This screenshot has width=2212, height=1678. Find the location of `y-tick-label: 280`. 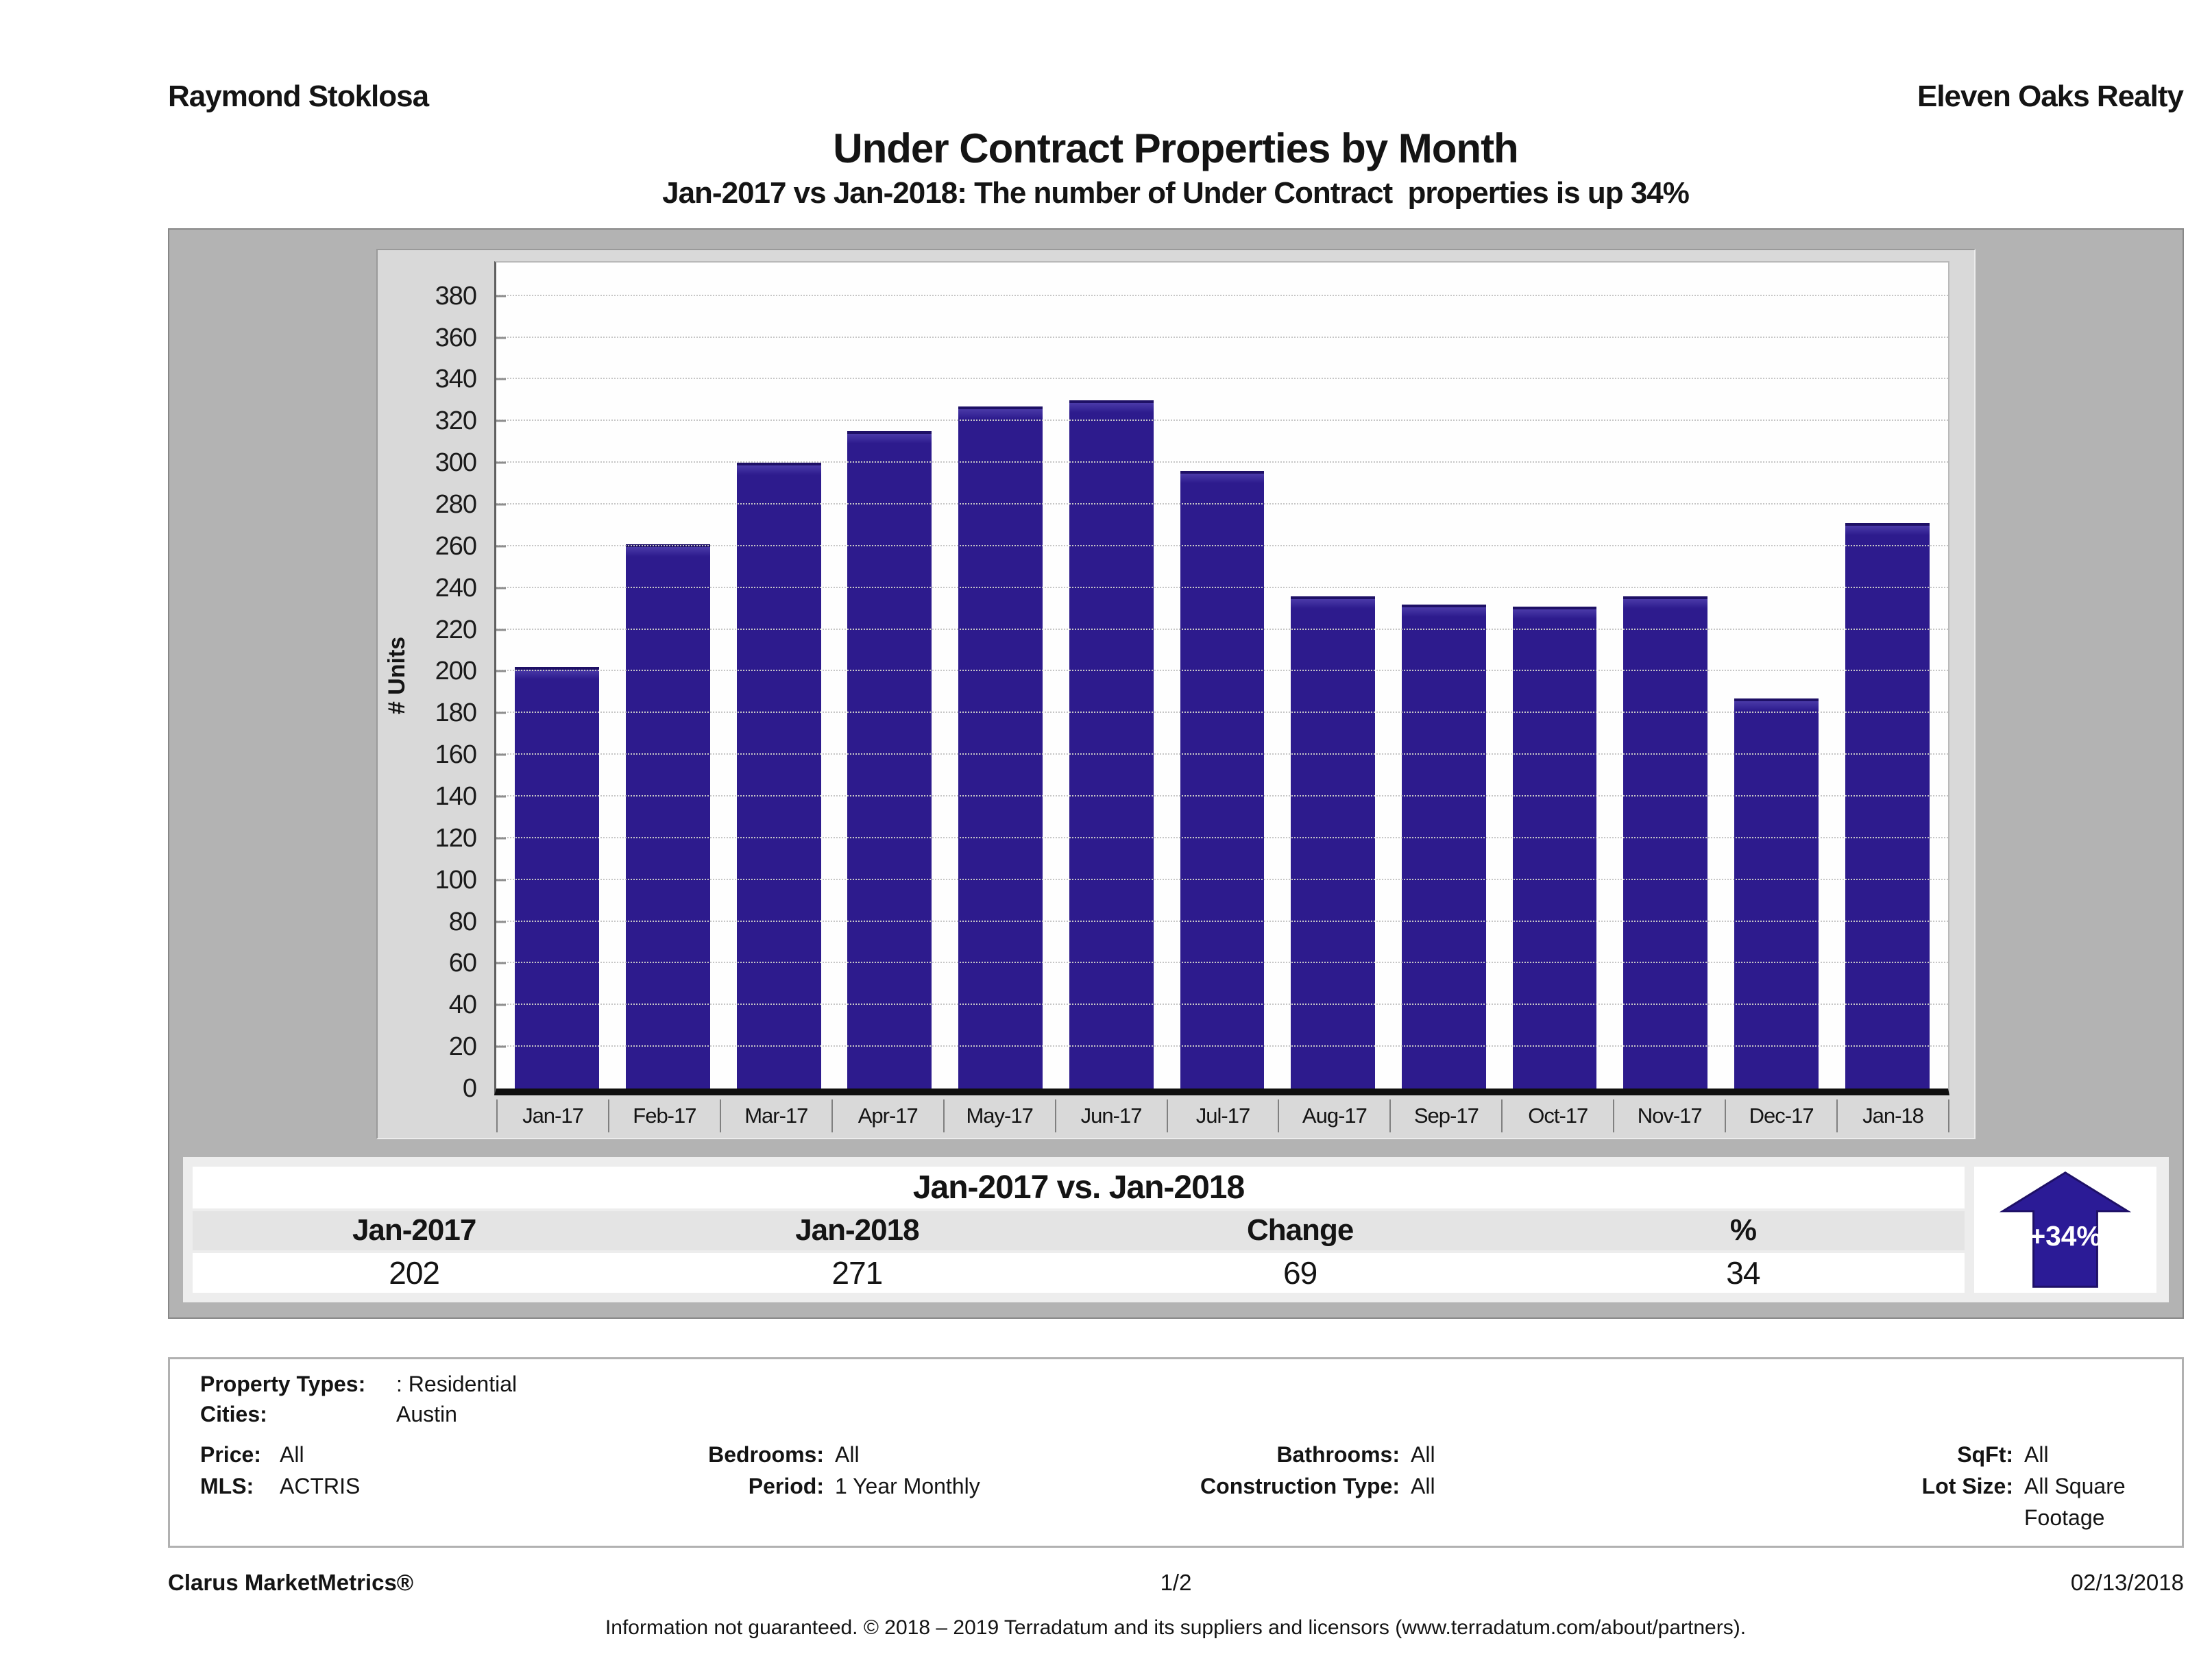

y-tick-label: 280 is located at coordinates (456, 504).